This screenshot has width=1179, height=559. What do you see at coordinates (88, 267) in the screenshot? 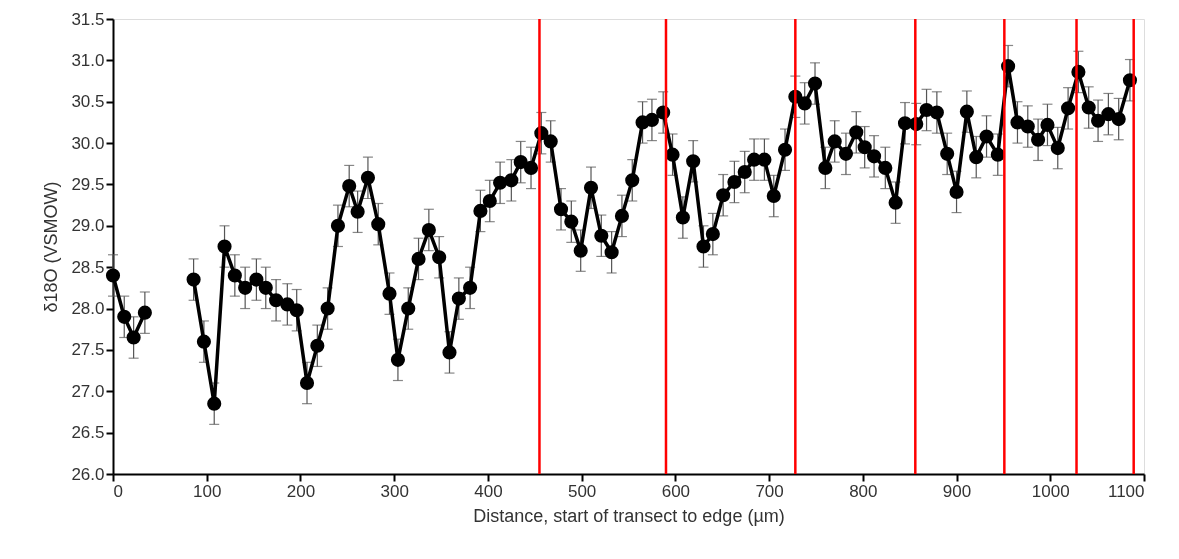
I see `y-tick-label: 28.5` at bounding box center [88, 267].